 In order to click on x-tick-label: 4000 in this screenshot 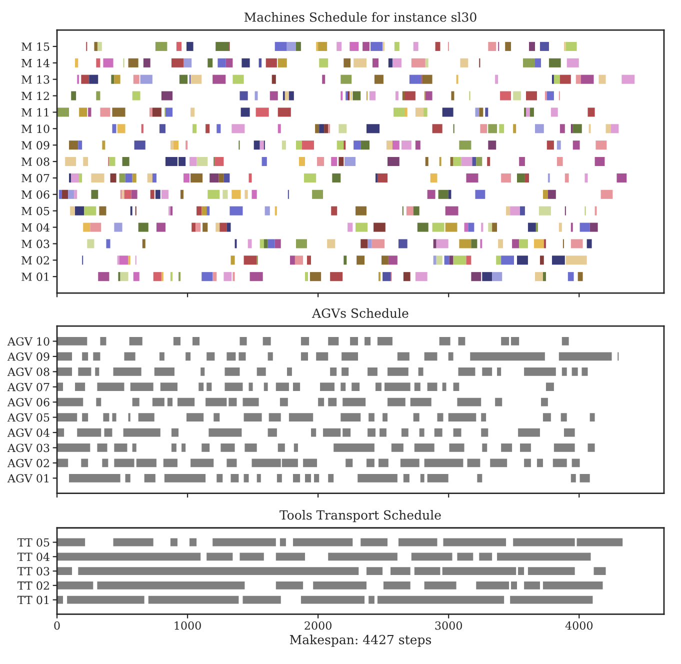, I will do `click(579, 625)`.